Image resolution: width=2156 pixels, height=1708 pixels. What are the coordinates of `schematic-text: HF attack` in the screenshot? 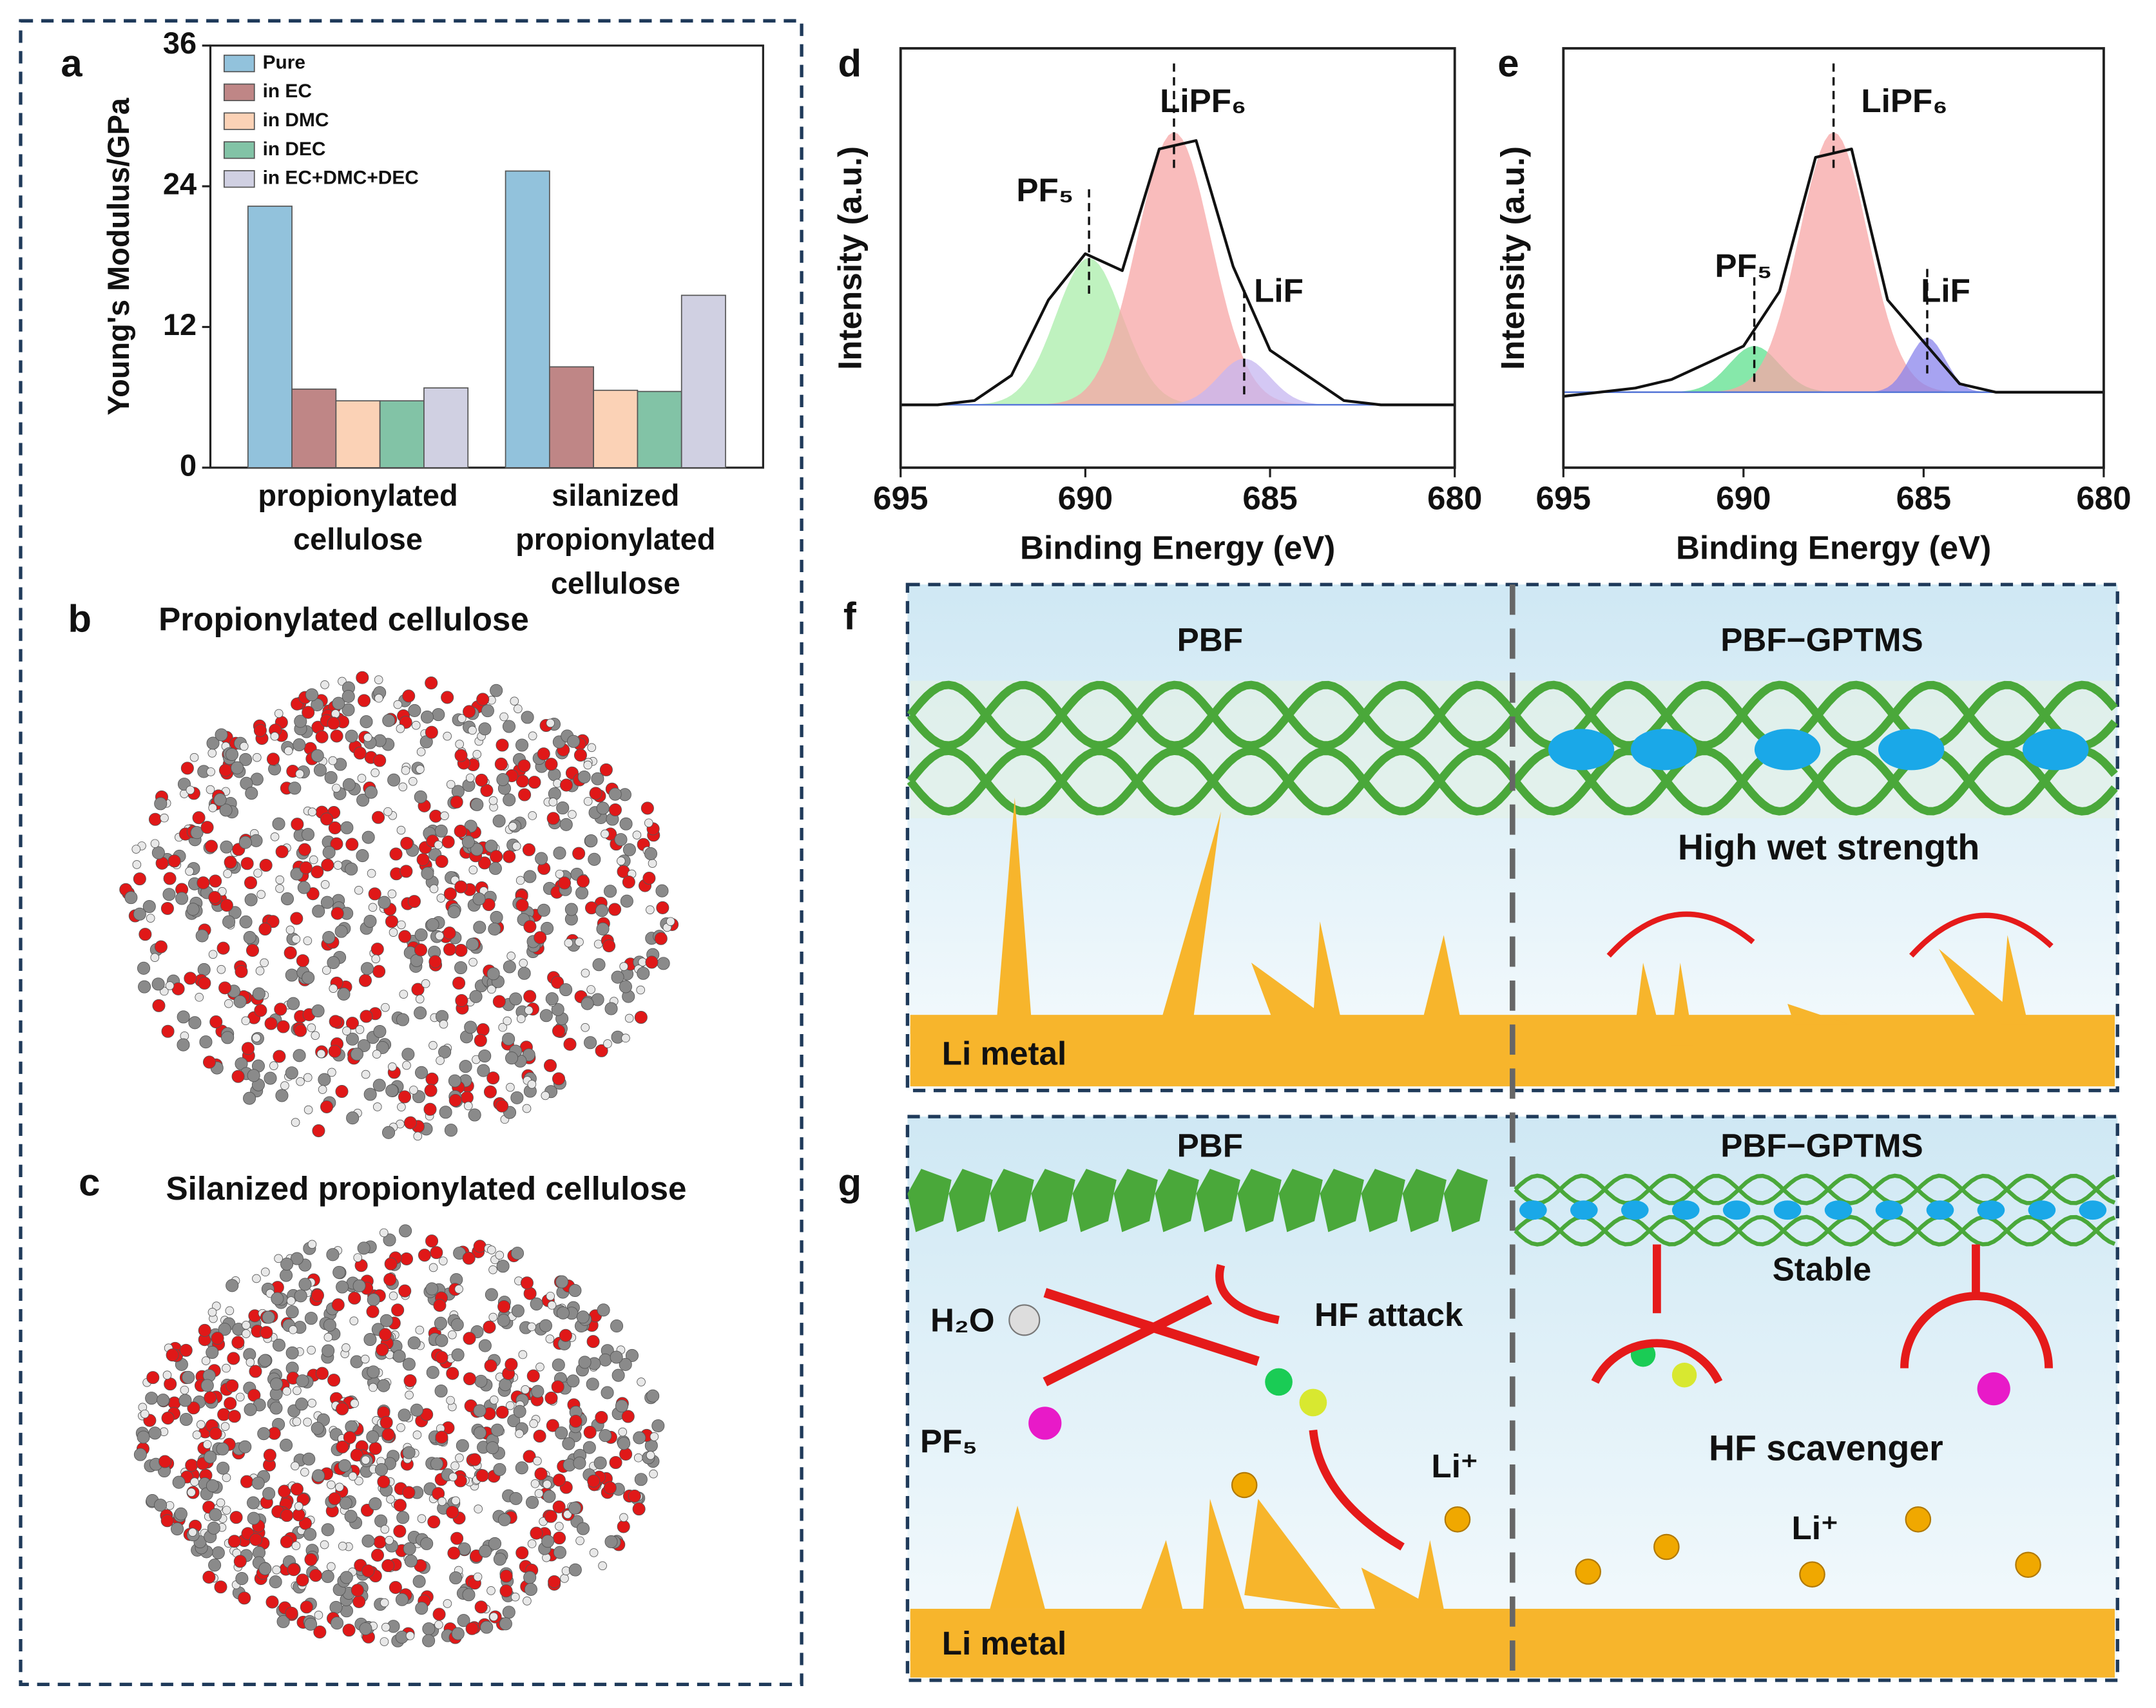 It's located at (1388, 1314).